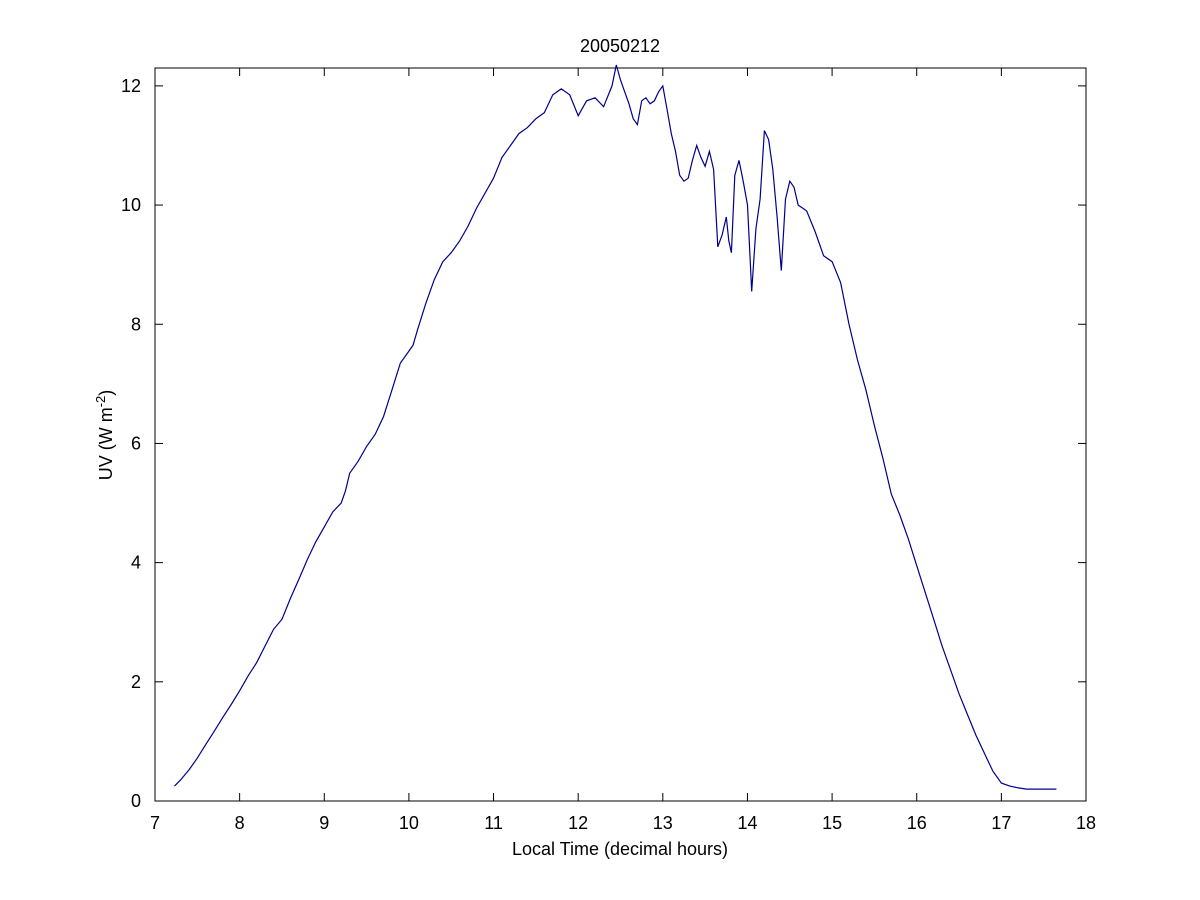  I want to click on x-tick-label: 14, so click(747, 823).